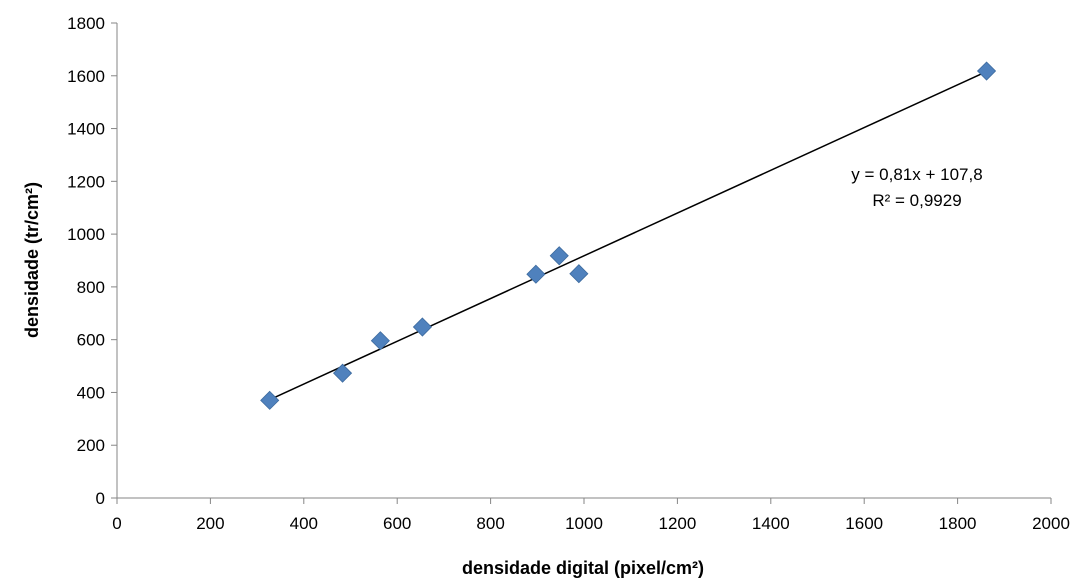 This screenshot has height=580, width=1078. What do you see at coordinates (86, 129) in the screenshot?
I see `y-tick-label: 1400` at bounding box center [86, 129].